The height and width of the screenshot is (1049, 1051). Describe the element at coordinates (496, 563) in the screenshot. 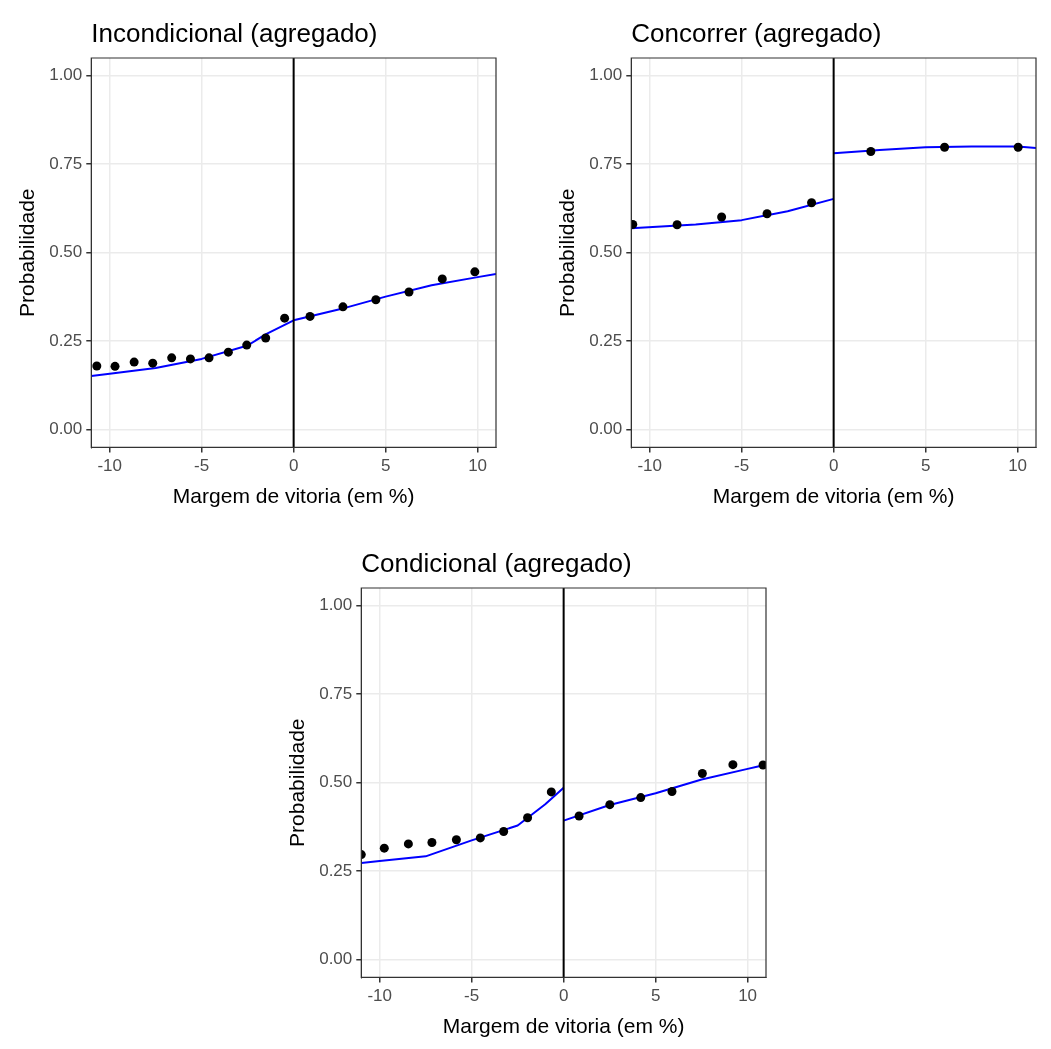

I see `chart-title: Condicional (agregado)` at that location.